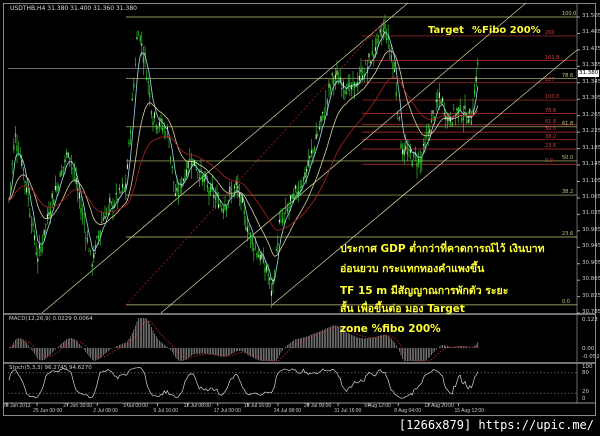  Describe the element at coordinates (550, 79) in the screenshot. I see `fibo-small-level-label: 127` at that location.